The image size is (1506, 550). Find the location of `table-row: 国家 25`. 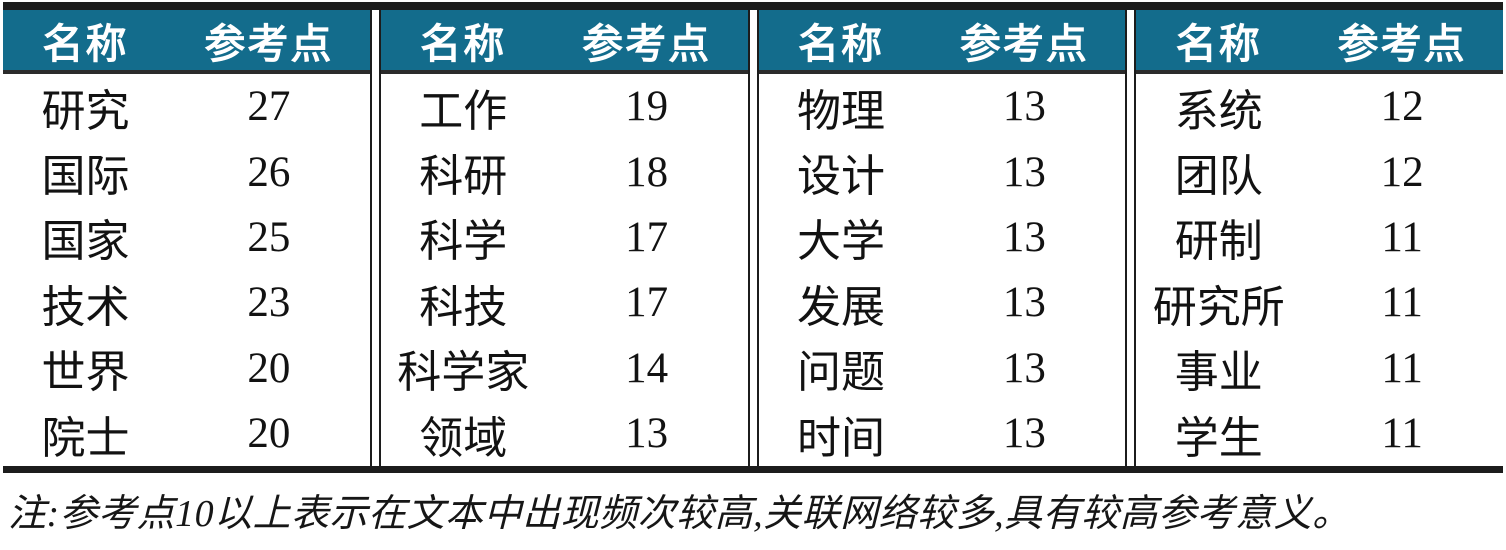

table-row: 国家 25 is located at coordinates (186, 237).